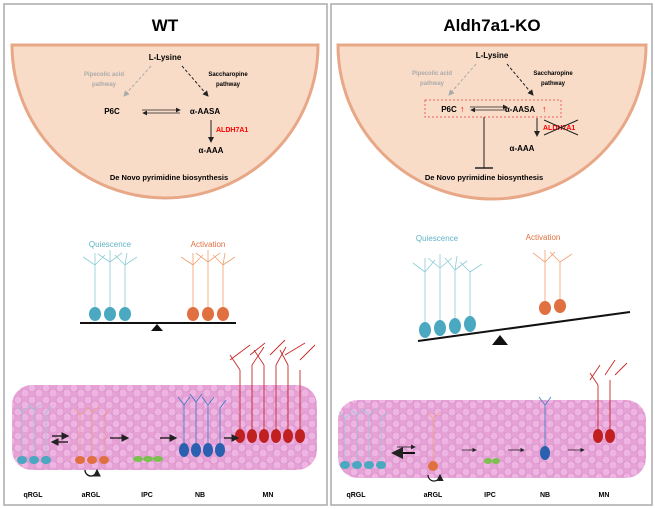 This screenshot has width=655, height=509. What do you see at coordinates (232, 130) in the screenshot?
I see `aldh7a1-label: ALDH7A1` at bounding box center [232, 130].